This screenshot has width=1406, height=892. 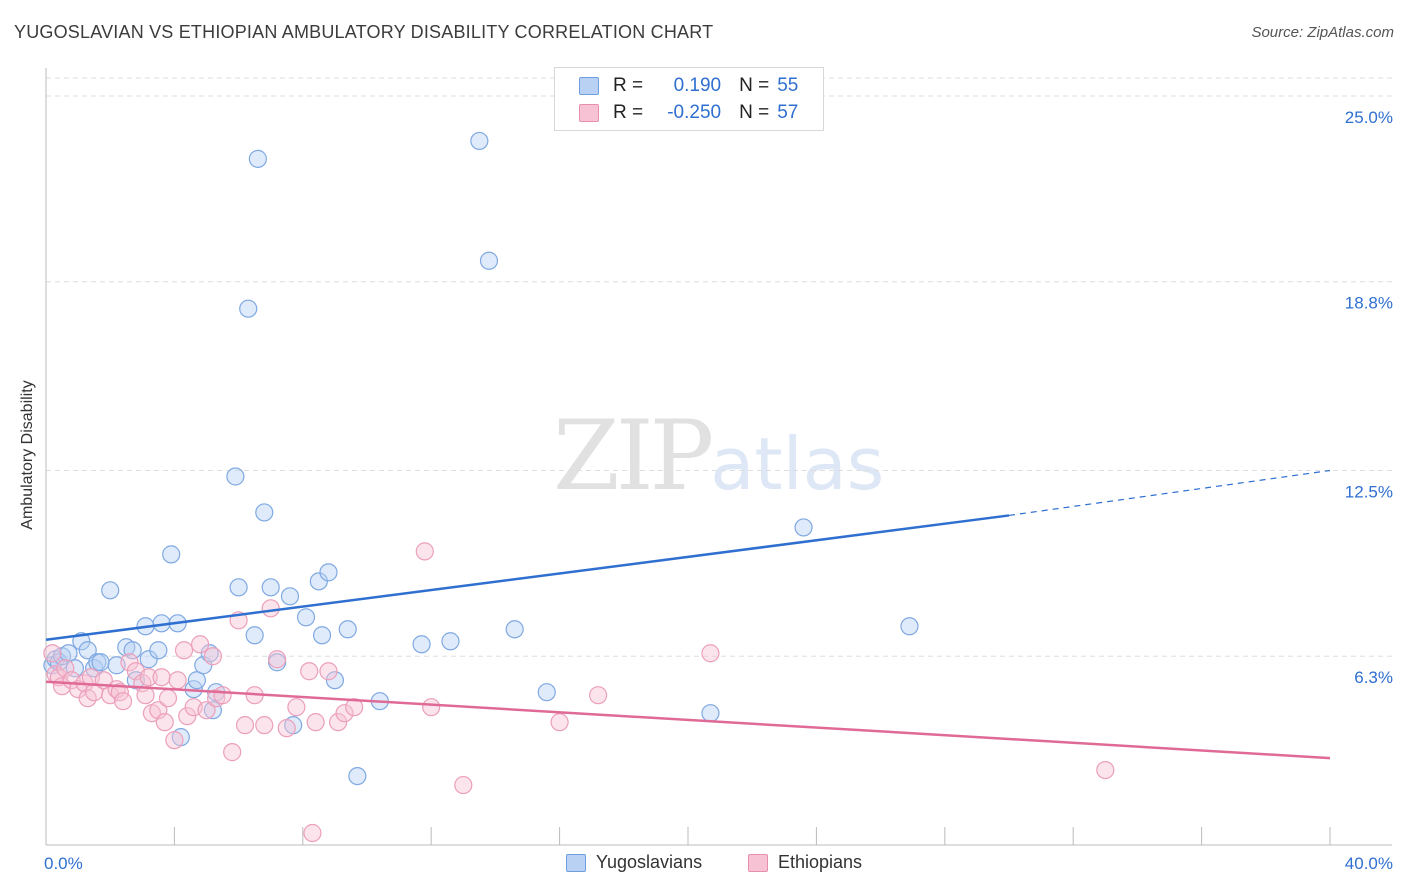 What do you see at coordinates (788, 85) in the screenshot?
I see `legend-n-value: 55` at bounding box center [788, 85].